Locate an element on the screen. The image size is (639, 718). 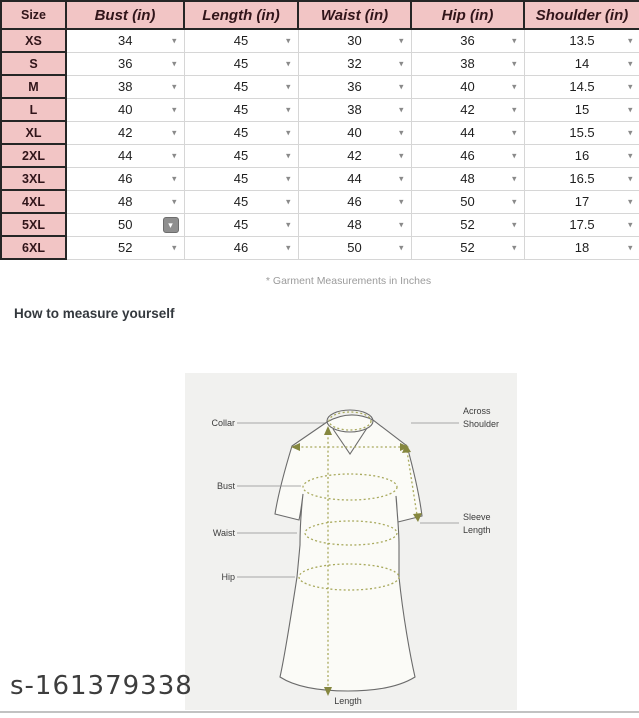
measurement-cell: 15.5 ▾ is located at coordinates (581, 132).